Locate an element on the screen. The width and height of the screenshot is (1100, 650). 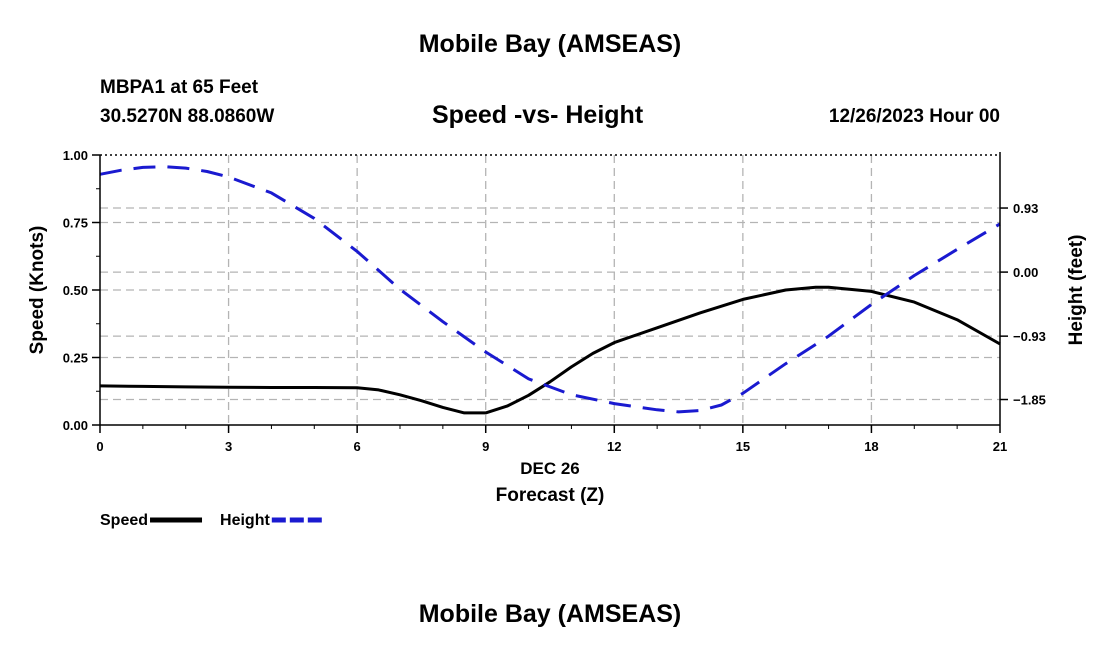
x-tick-label: 3 is located at coordinates (228, 446).